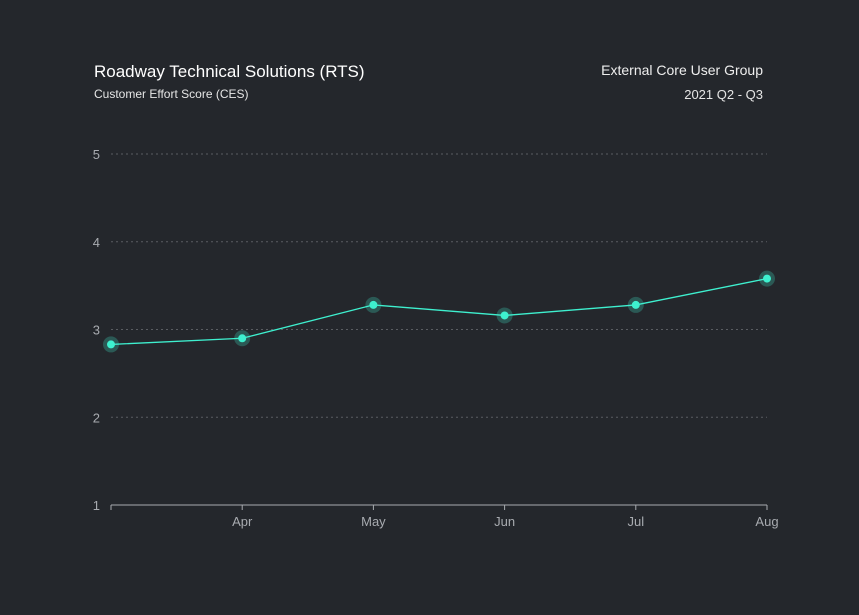 The width and height of the screenshot is (859, 615). I want to click on y-tick-label: 2, so click(96, 417).